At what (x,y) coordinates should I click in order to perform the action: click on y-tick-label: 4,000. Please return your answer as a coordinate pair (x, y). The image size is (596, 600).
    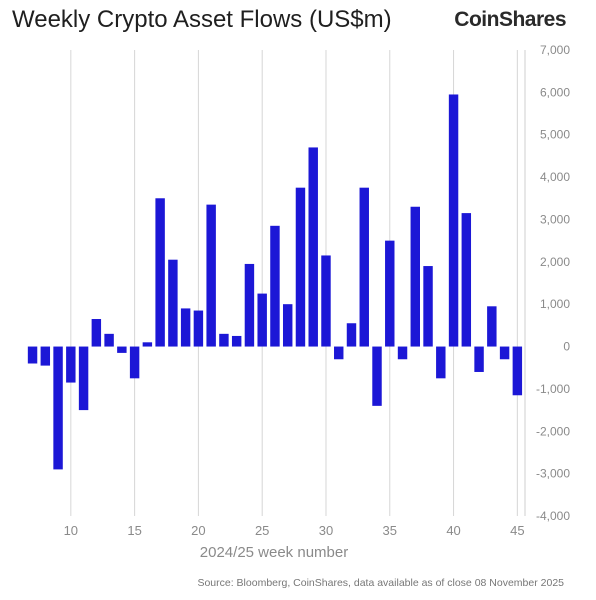
    Looking at the image, I should click on (555, 177).